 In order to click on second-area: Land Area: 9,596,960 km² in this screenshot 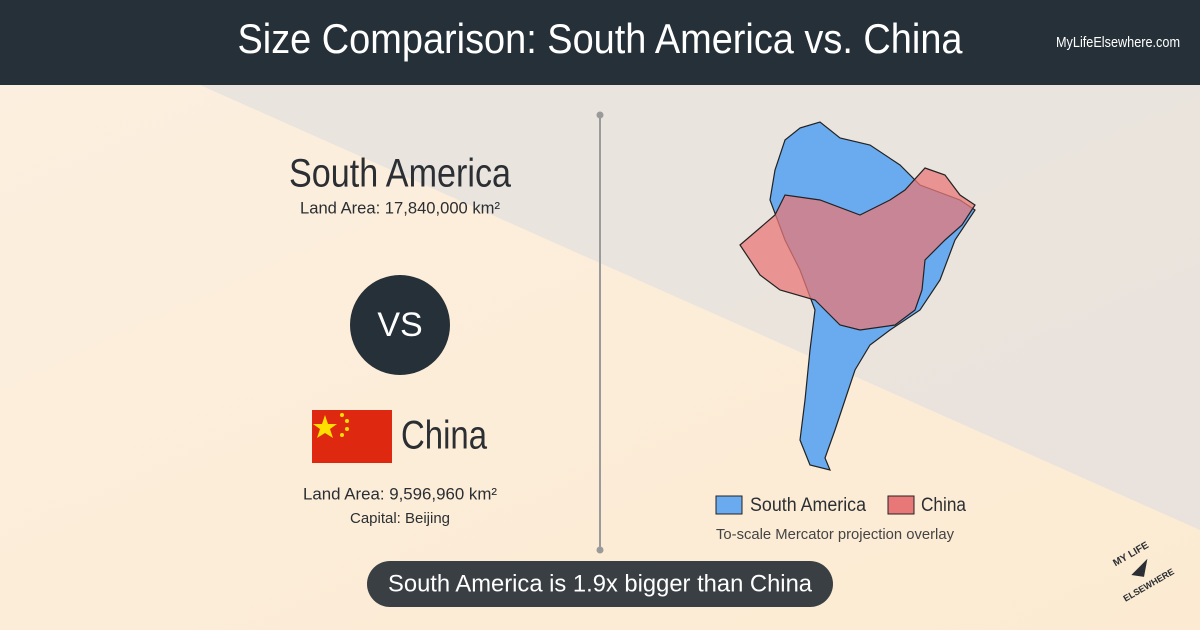, I will do `click(400, 493)`.